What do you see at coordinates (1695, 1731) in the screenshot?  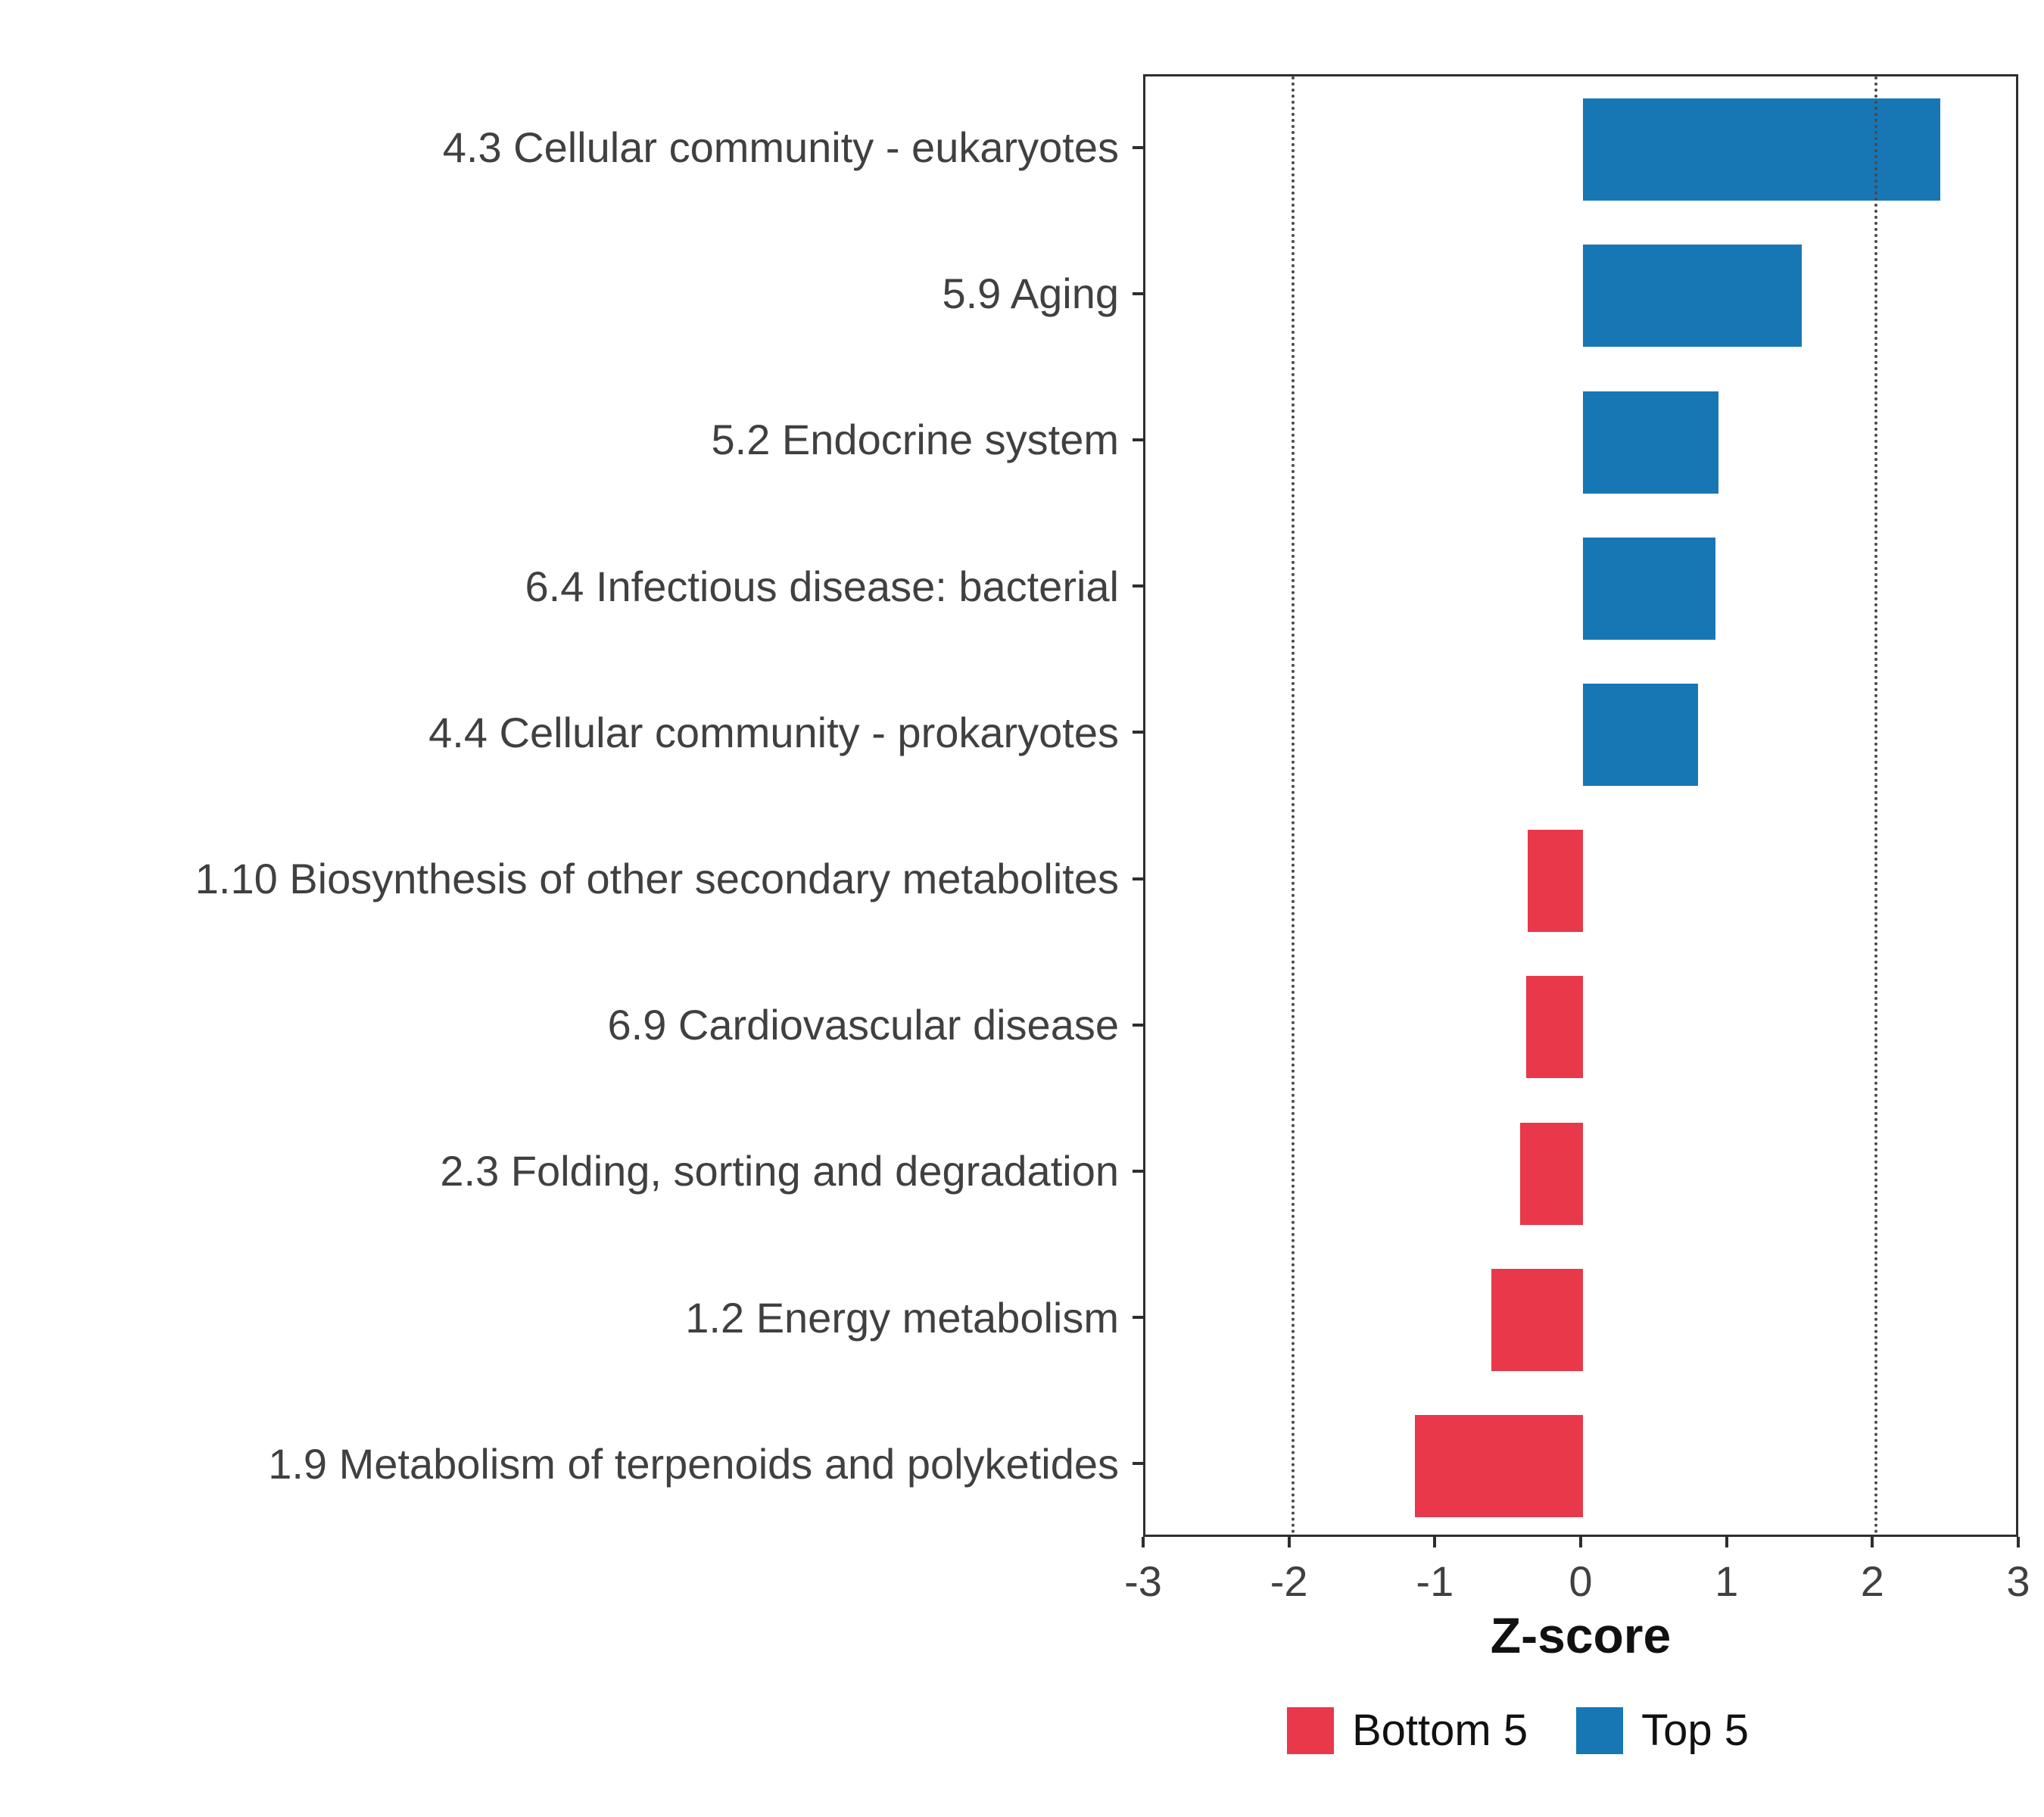 I see `legend-label: Top 5` at bounding box center [1695, 1731].